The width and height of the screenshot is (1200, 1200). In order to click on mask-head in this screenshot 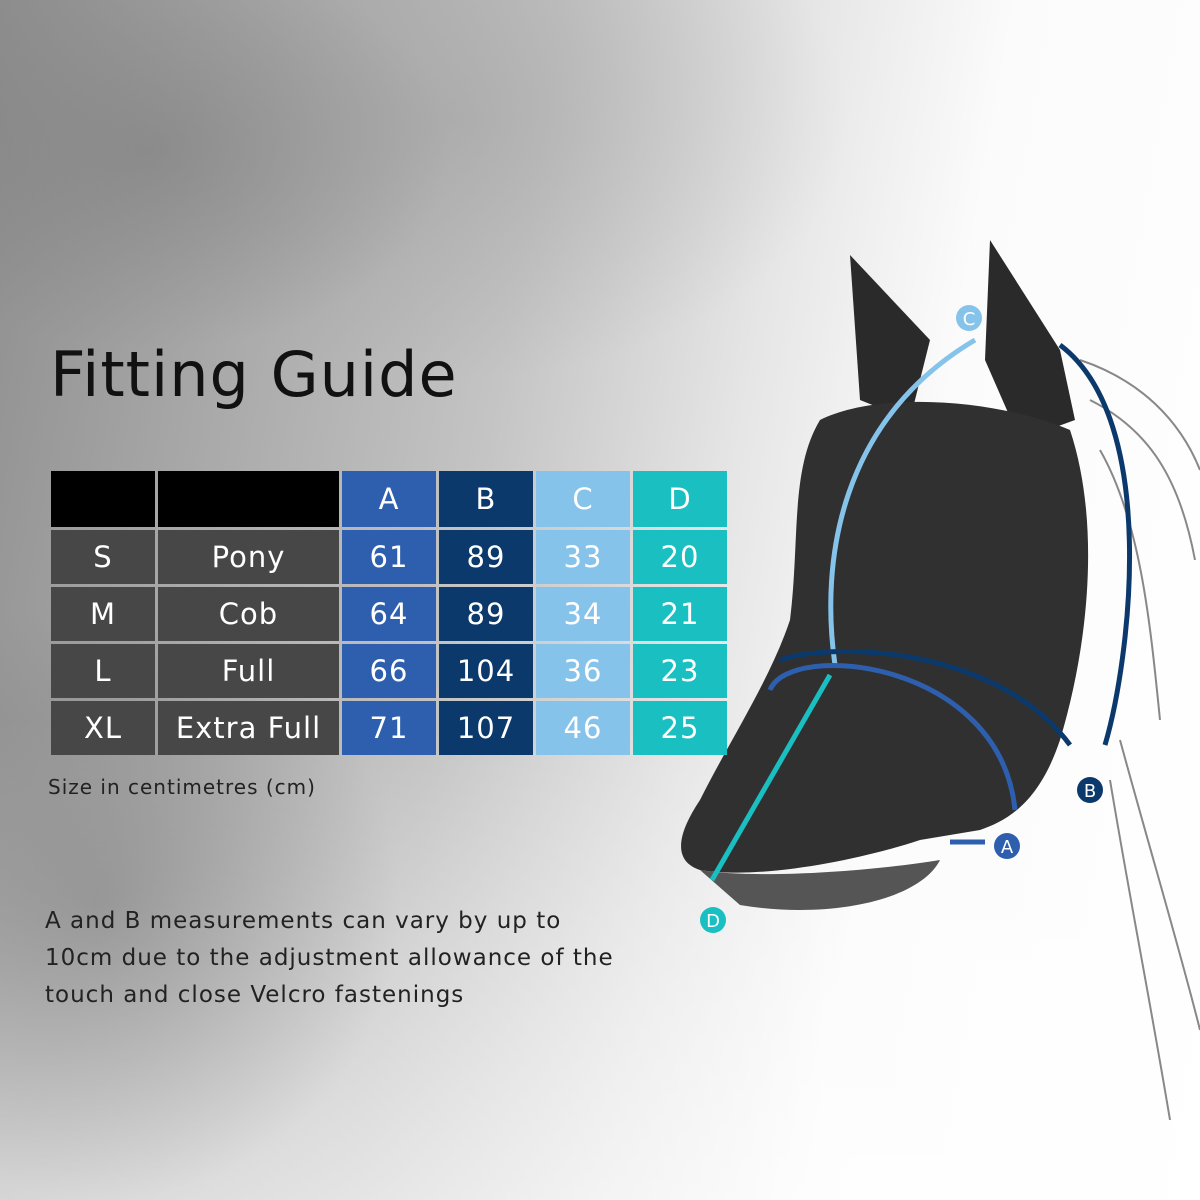, I will do `click(885, 637)`.